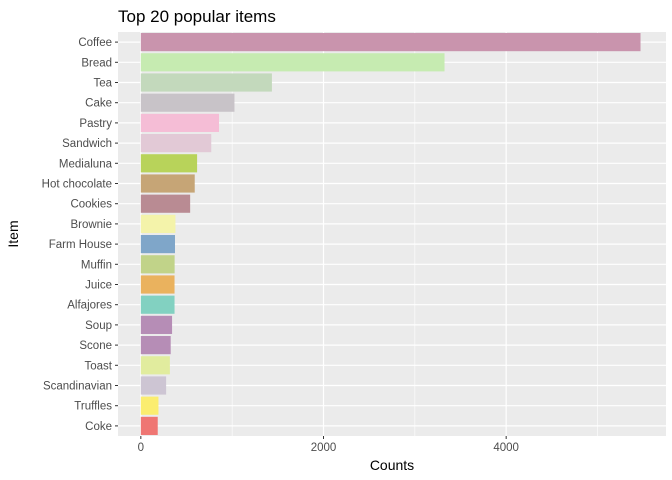 Image resolution: width=672 pixels, height=480 pixels. Describe the element at coordinates (206, 82) in the screenshot. I see `bar-tea` at that location.